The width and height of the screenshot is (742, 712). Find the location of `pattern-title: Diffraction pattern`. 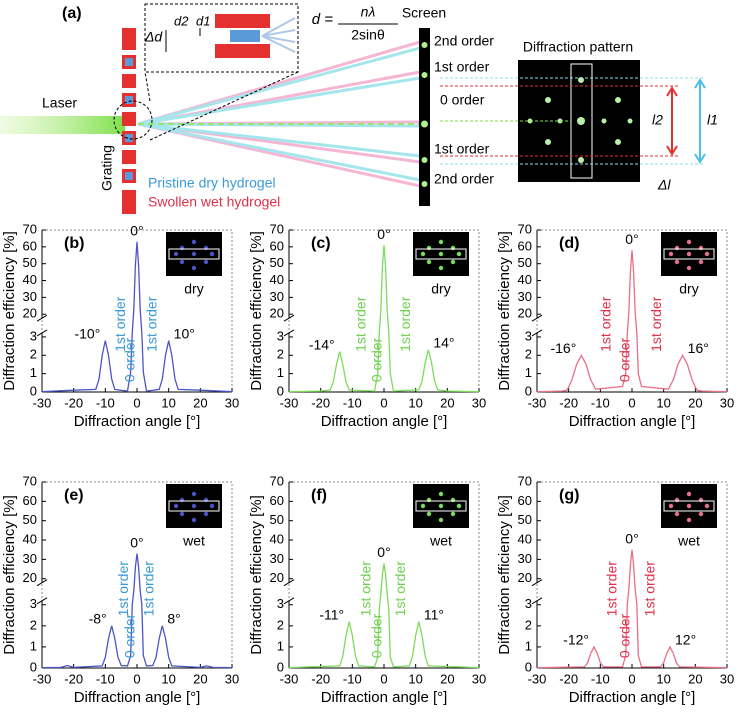

pattern-title: Diffraction pattern is located at coordinates (578, 47).